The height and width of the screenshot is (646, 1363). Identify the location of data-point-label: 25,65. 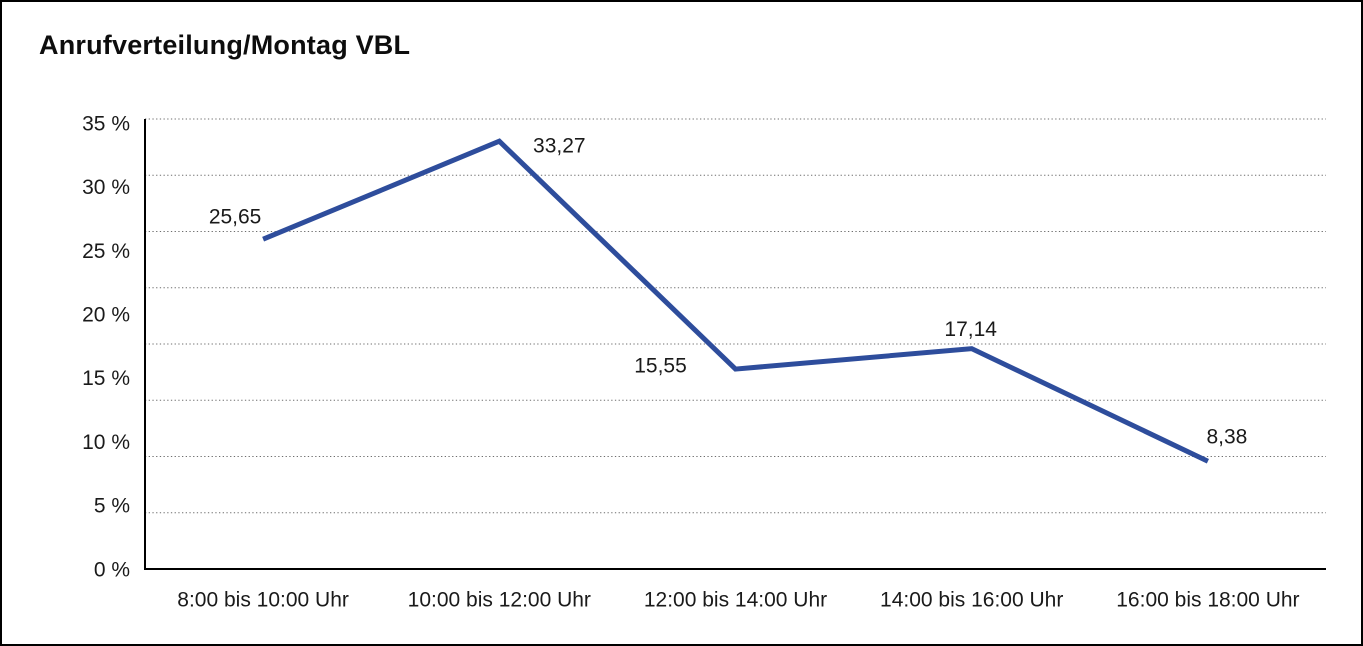
(235, 217).